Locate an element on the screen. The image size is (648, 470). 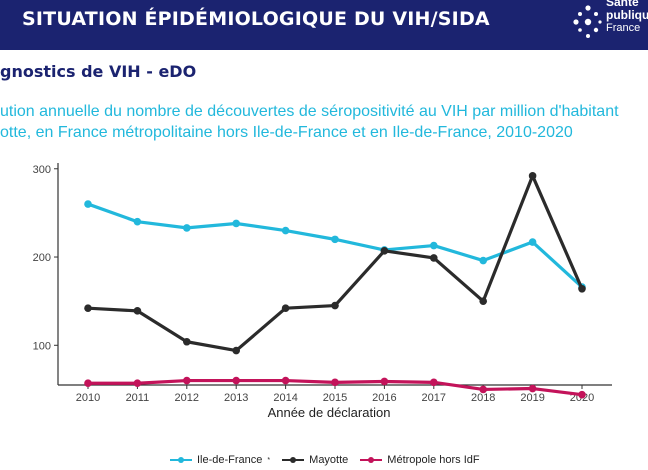
legend-item: Métropole hors IdF is located at coordinates (420, 460).